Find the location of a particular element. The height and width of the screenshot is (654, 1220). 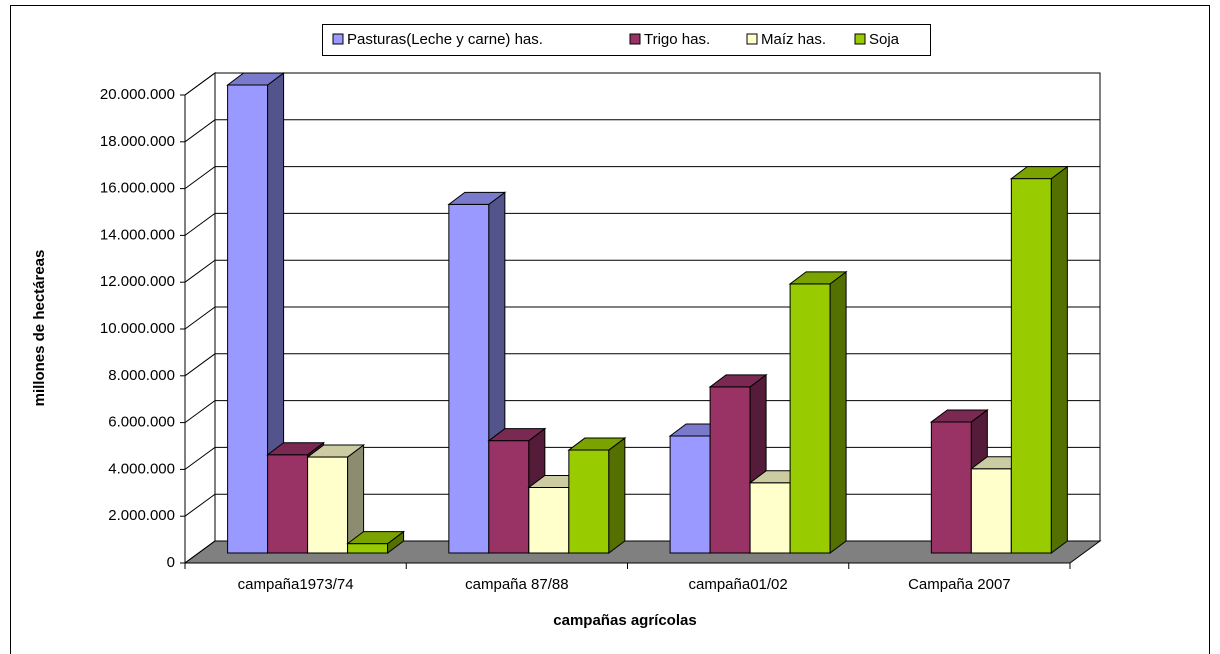

x-tick-label: Campaña 2007 is located at coordinates (959, 584).